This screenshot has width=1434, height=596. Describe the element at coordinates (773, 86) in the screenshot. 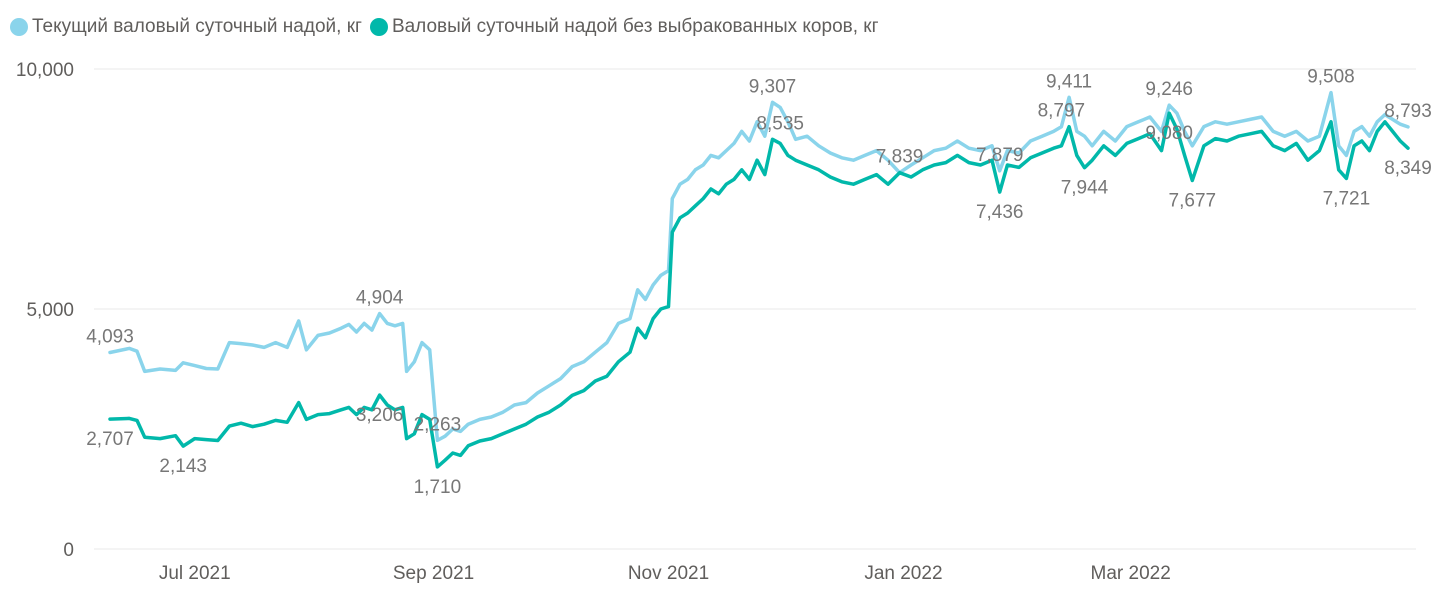

I see `data-label: 9,307` at that location.